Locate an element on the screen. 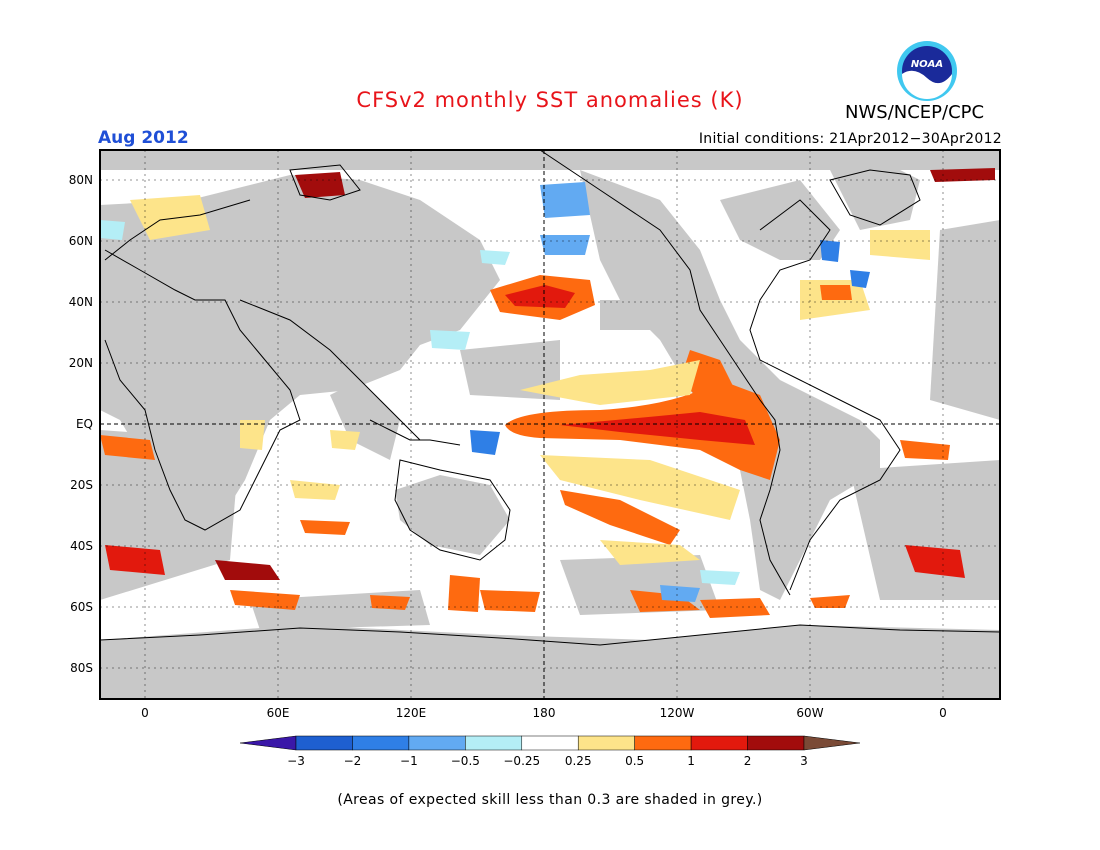 The width and height of the screenshot is (1100, 850). colorbar-label: −2 is located at coordinates (353, 761).